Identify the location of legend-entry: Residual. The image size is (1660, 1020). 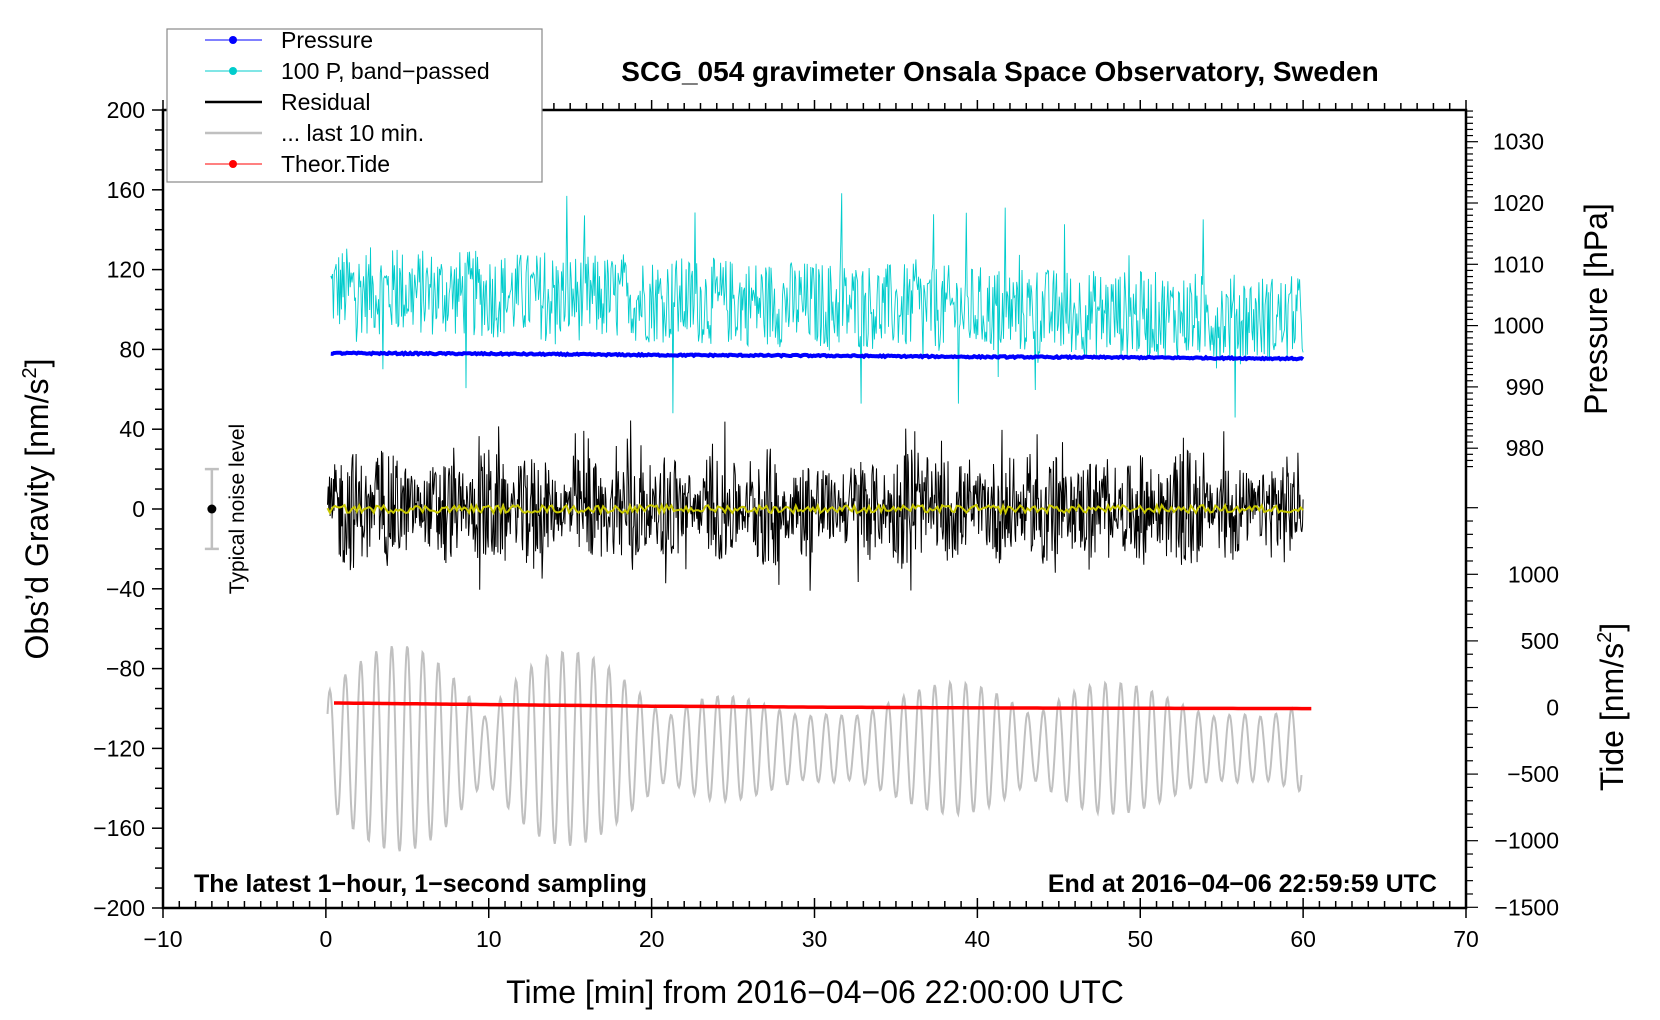
(288, 102).